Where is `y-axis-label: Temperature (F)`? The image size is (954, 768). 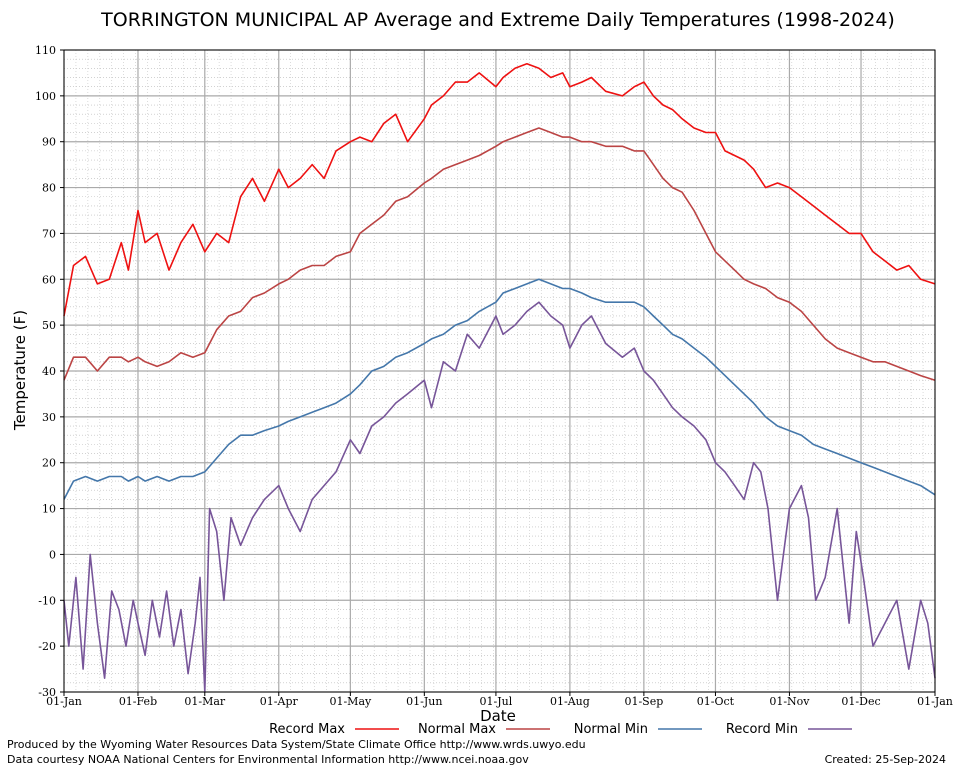
y-axis-label: Temperature (F) is located at coordinates (20, 370).